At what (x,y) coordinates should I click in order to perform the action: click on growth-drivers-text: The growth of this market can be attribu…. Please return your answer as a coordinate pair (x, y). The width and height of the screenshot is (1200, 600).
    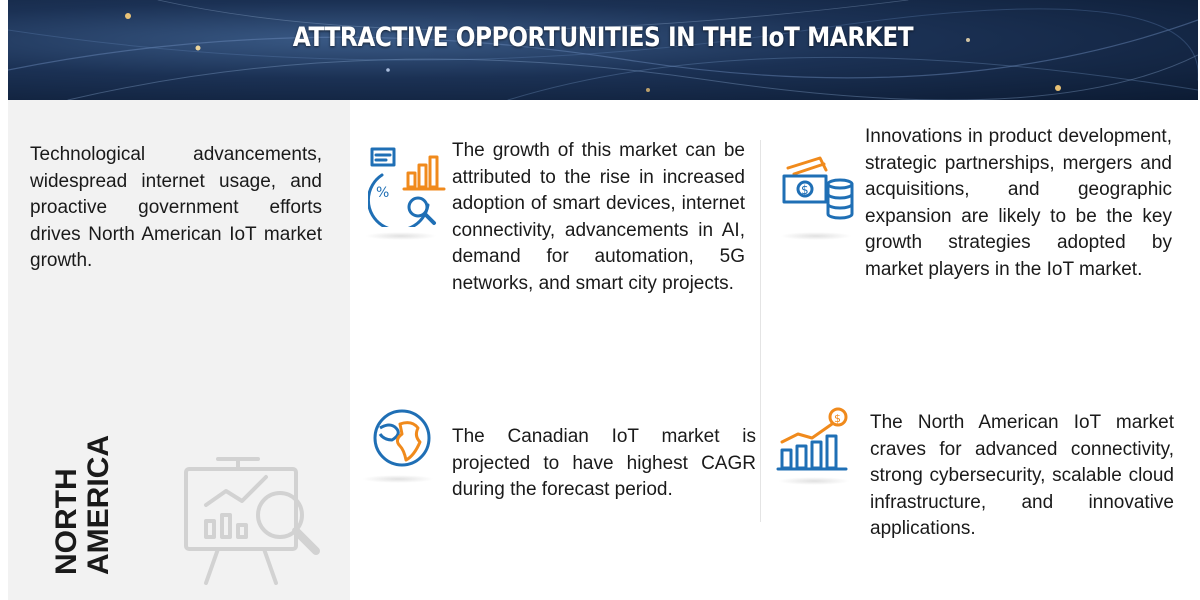
    Looking at the image, I should click on (598, 217).